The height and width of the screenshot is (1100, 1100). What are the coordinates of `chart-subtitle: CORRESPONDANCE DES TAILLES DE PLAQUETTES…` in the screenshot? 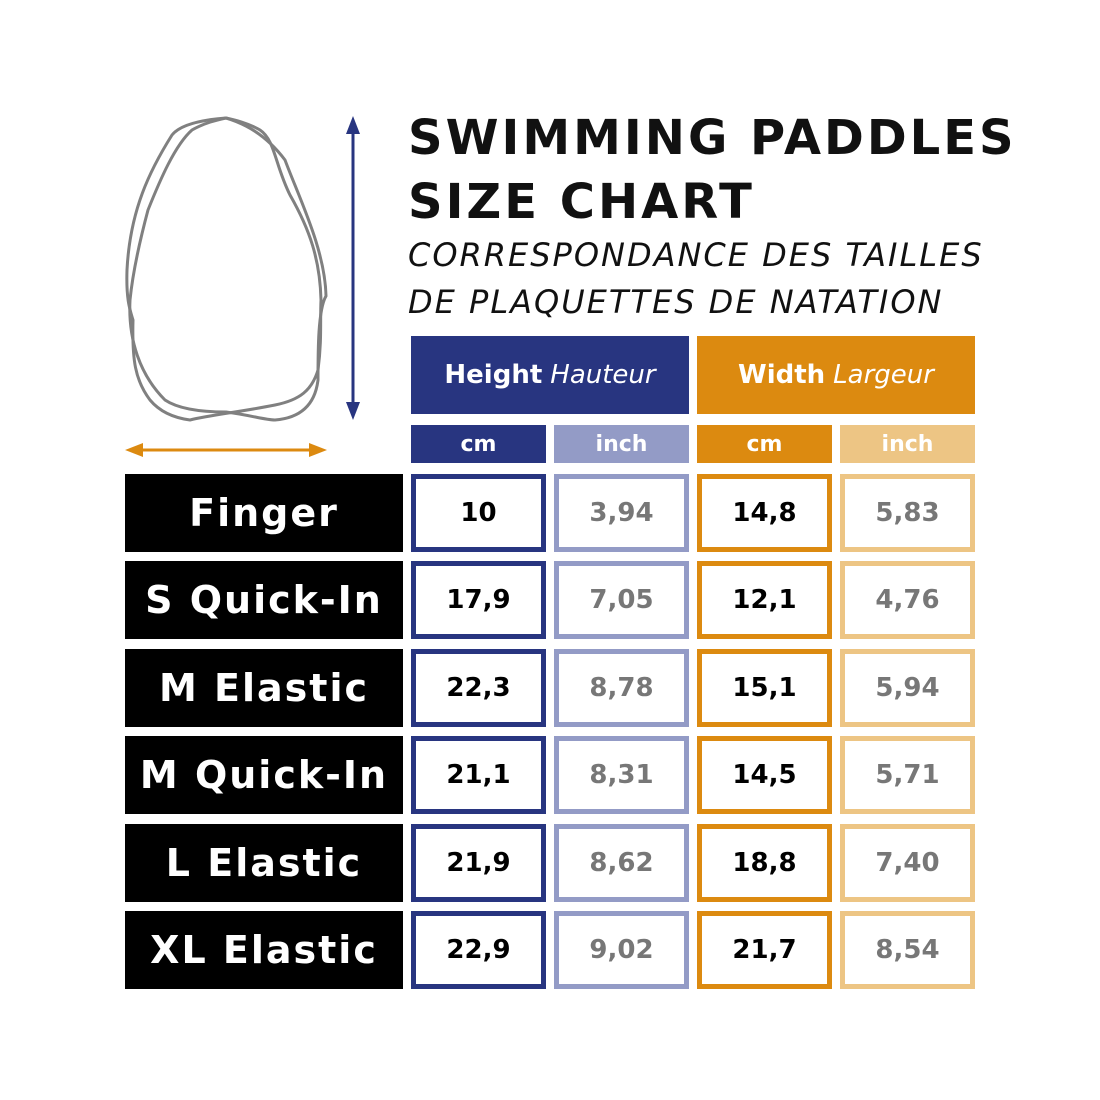 It's located at (696, 279).